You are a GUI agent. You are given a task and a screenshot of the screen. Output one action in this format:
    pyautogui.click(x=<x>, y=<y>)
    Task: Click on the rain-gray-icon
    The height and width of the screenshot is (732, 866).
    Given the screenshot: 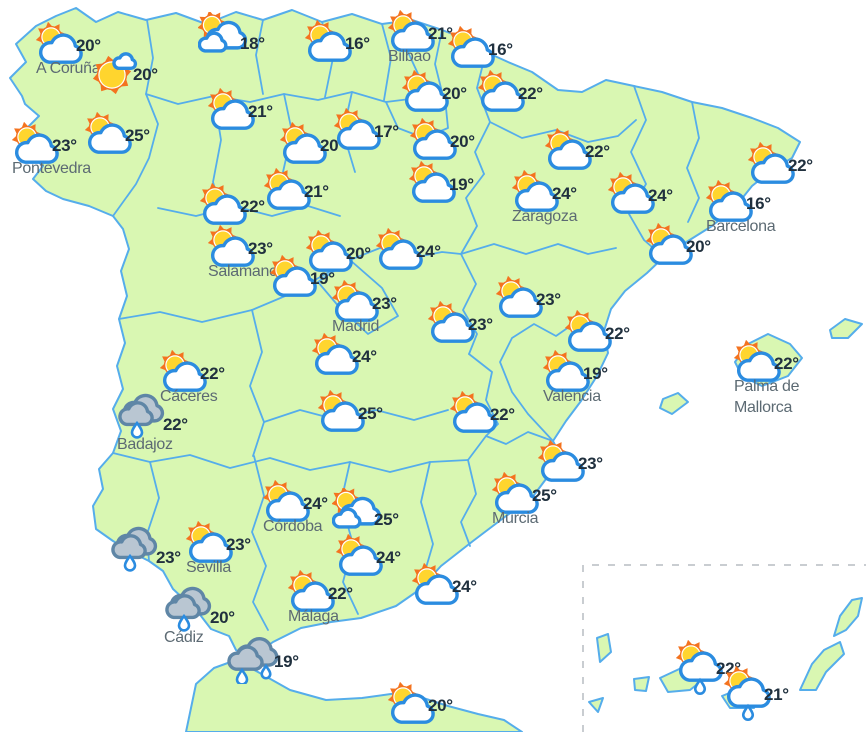 What is the action you would take?
    pyautogui.click(x=141, y=416)
    